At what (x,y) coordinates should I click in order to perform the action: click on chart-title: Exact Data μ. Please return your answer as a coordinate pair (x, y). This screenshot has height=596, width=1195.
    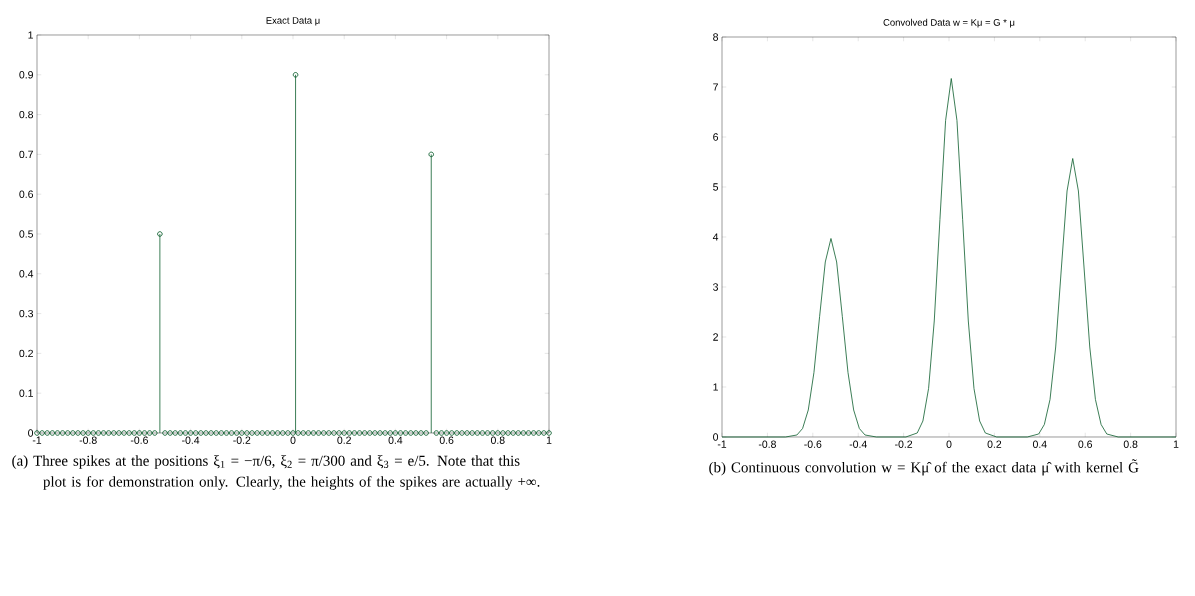
    Looking at the image, I should click on (293, 21).